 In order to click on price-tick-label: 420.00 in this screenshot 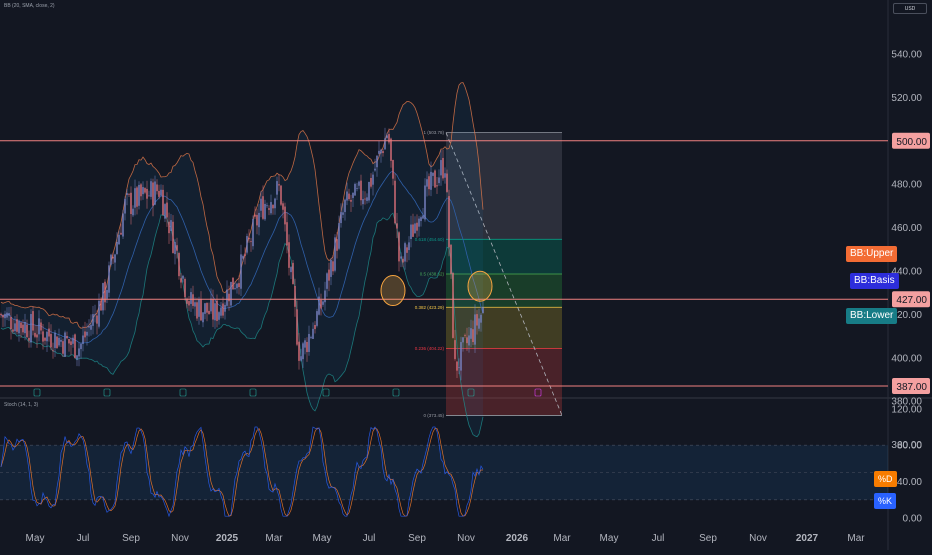, I will do `click(906, 315)`.